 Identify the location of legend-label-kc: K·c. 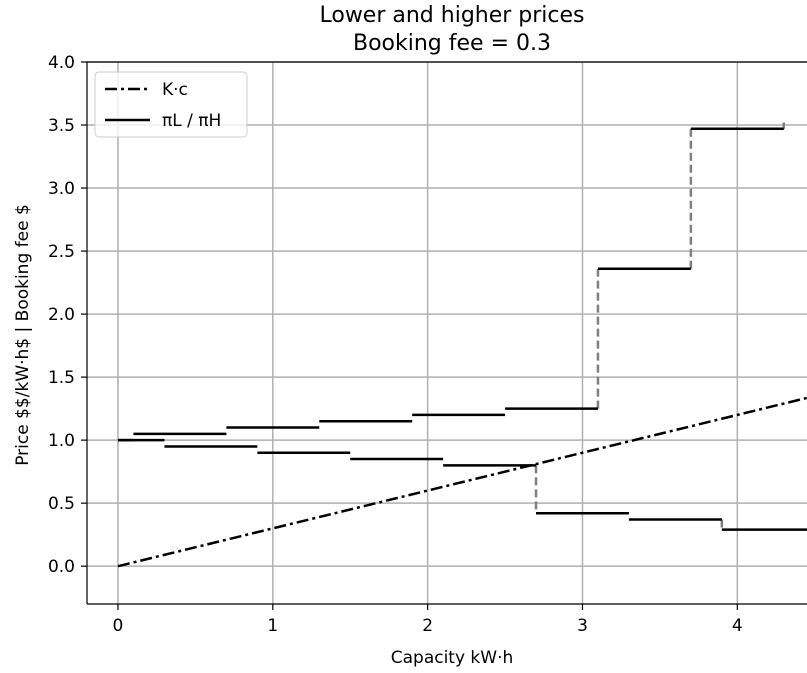
(175, 90).